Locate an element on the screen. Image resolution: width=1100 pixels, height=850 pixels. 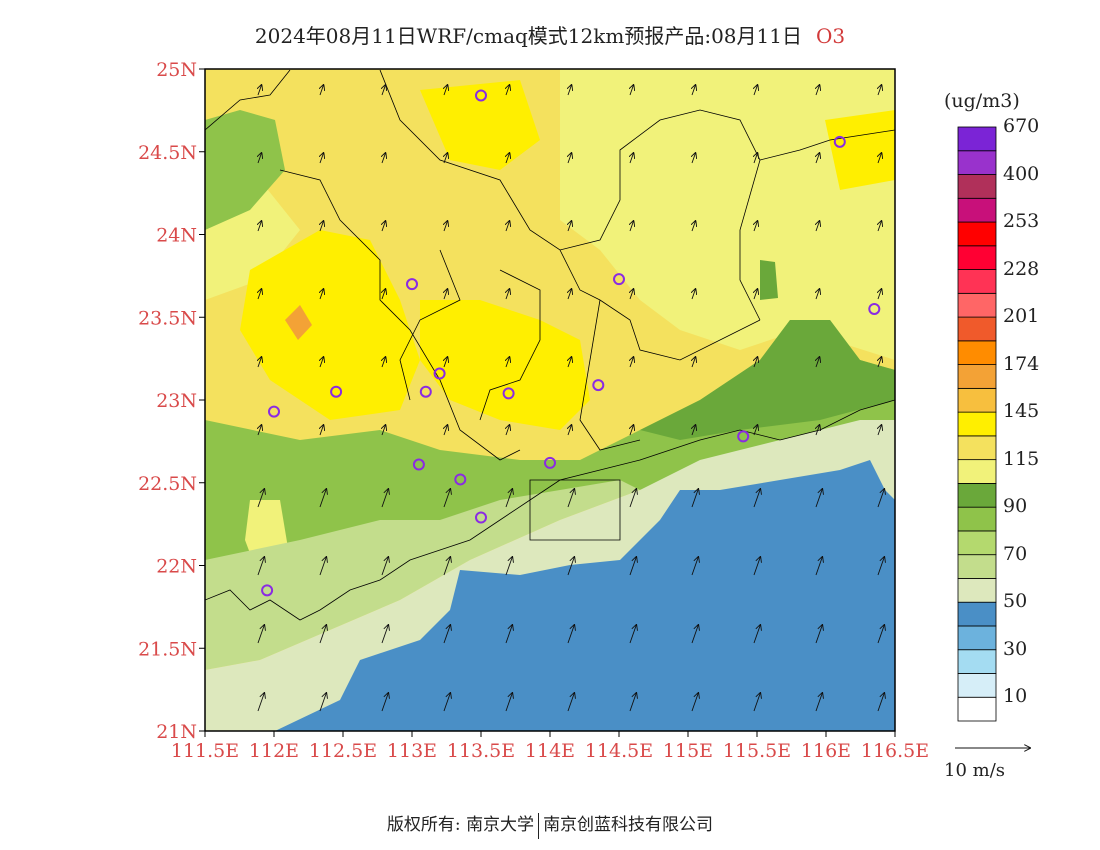
title-main: 2024年08月11日WRF/cmaq模式12km预报产品:08月11日 is located at coordinates (528, 36).